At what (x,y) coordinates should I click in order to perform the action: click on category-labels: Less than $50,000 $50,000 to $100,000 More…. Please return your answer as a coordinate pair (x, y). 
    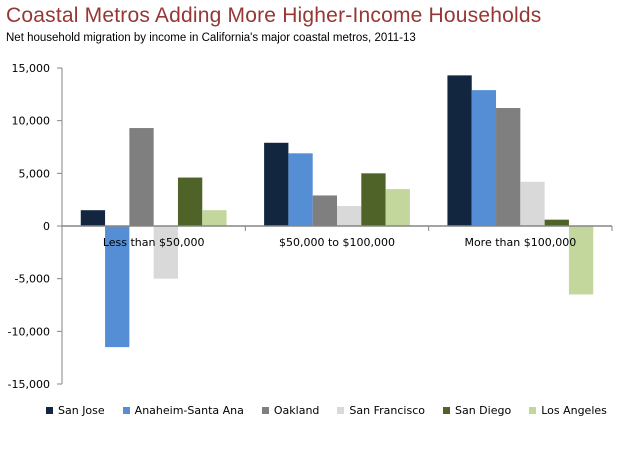
    Looking at the image, I should click on (339, 242).